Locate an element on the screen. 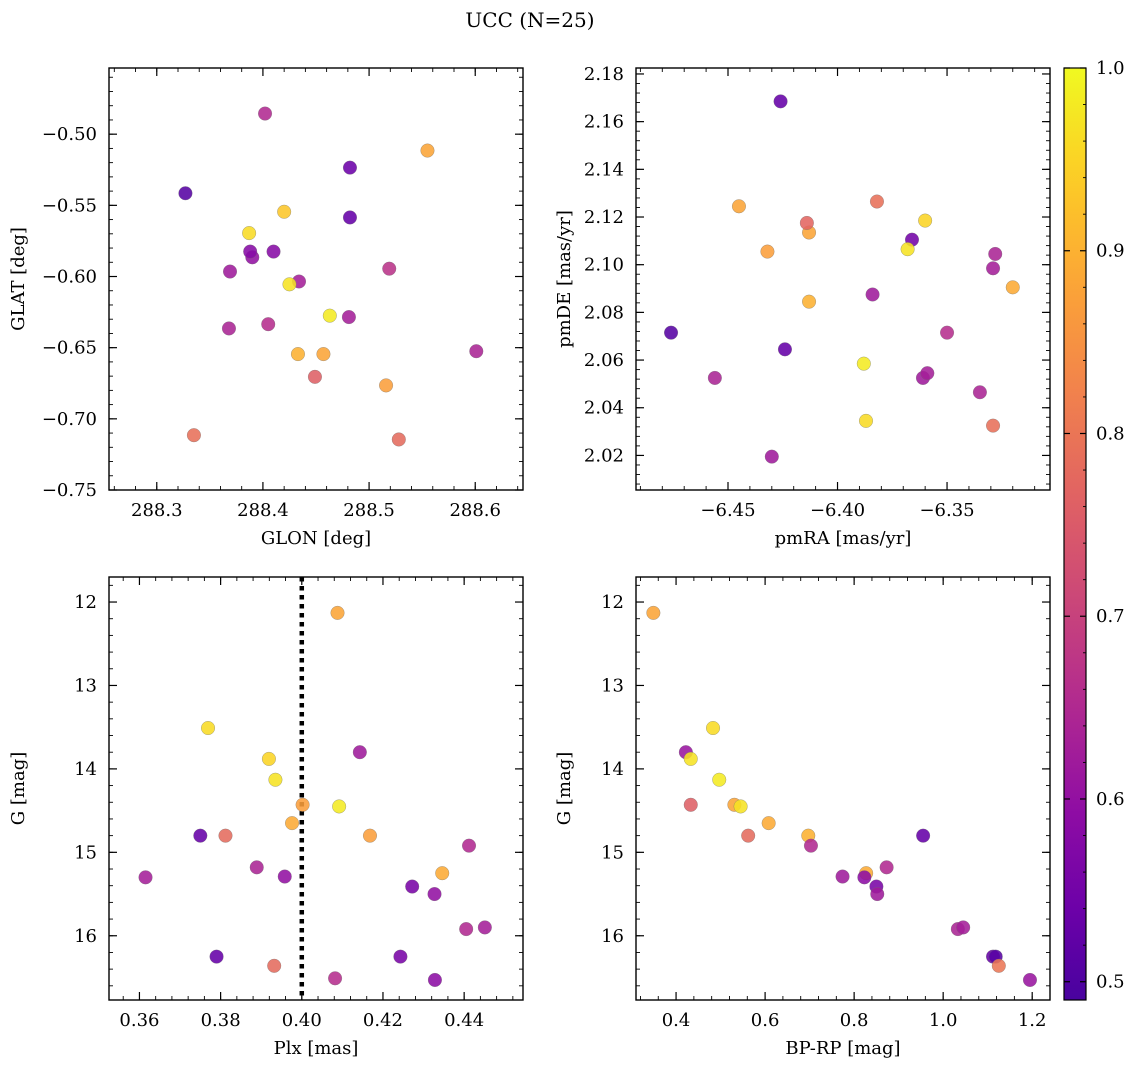 The width and height of the screenshot is (1136, 1067). colorbar-tick-label: 1.0 is located at coordinates (1110, 68).